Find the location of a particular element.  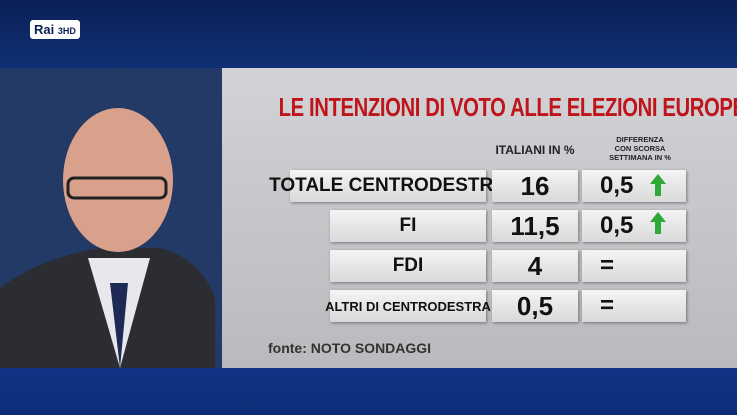

row-label: FI is located at coordinates (408, 226).